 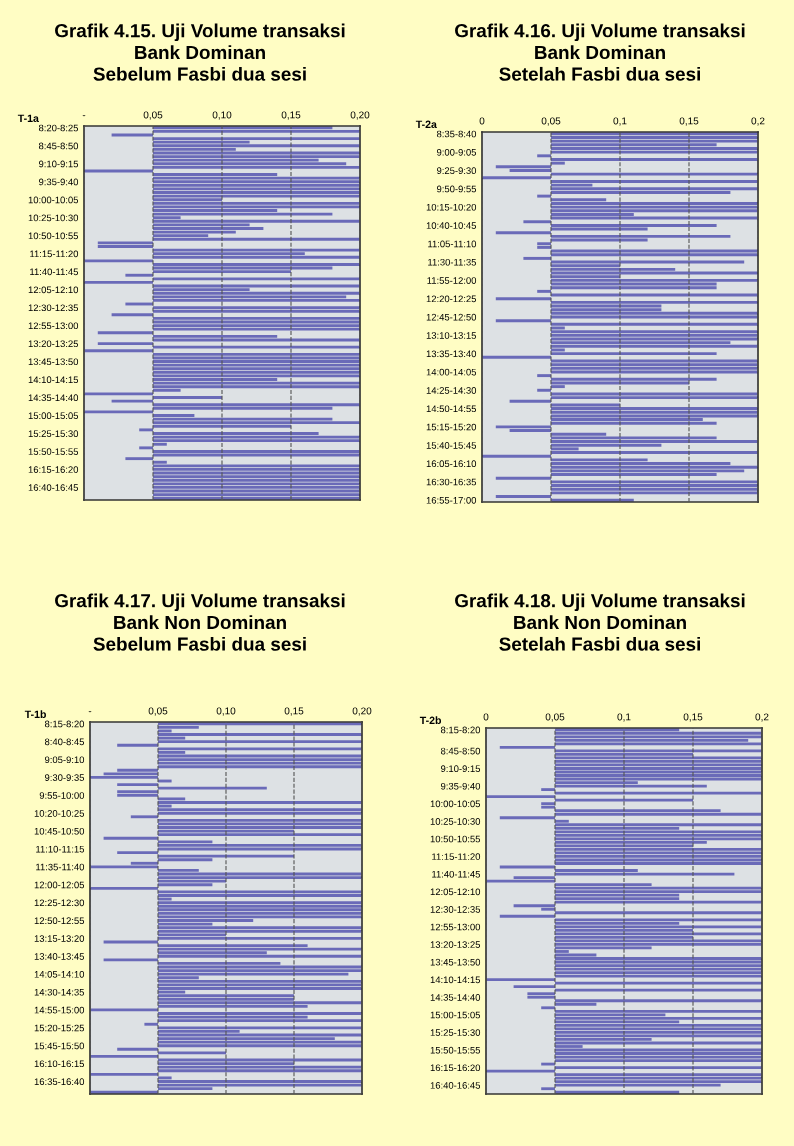 I want to click on chart-title: Grafik 4.18. Uji Volume transaksi Bank Non Dominan Setelah Fasbi dua sesi, so click(x=600, y=622).